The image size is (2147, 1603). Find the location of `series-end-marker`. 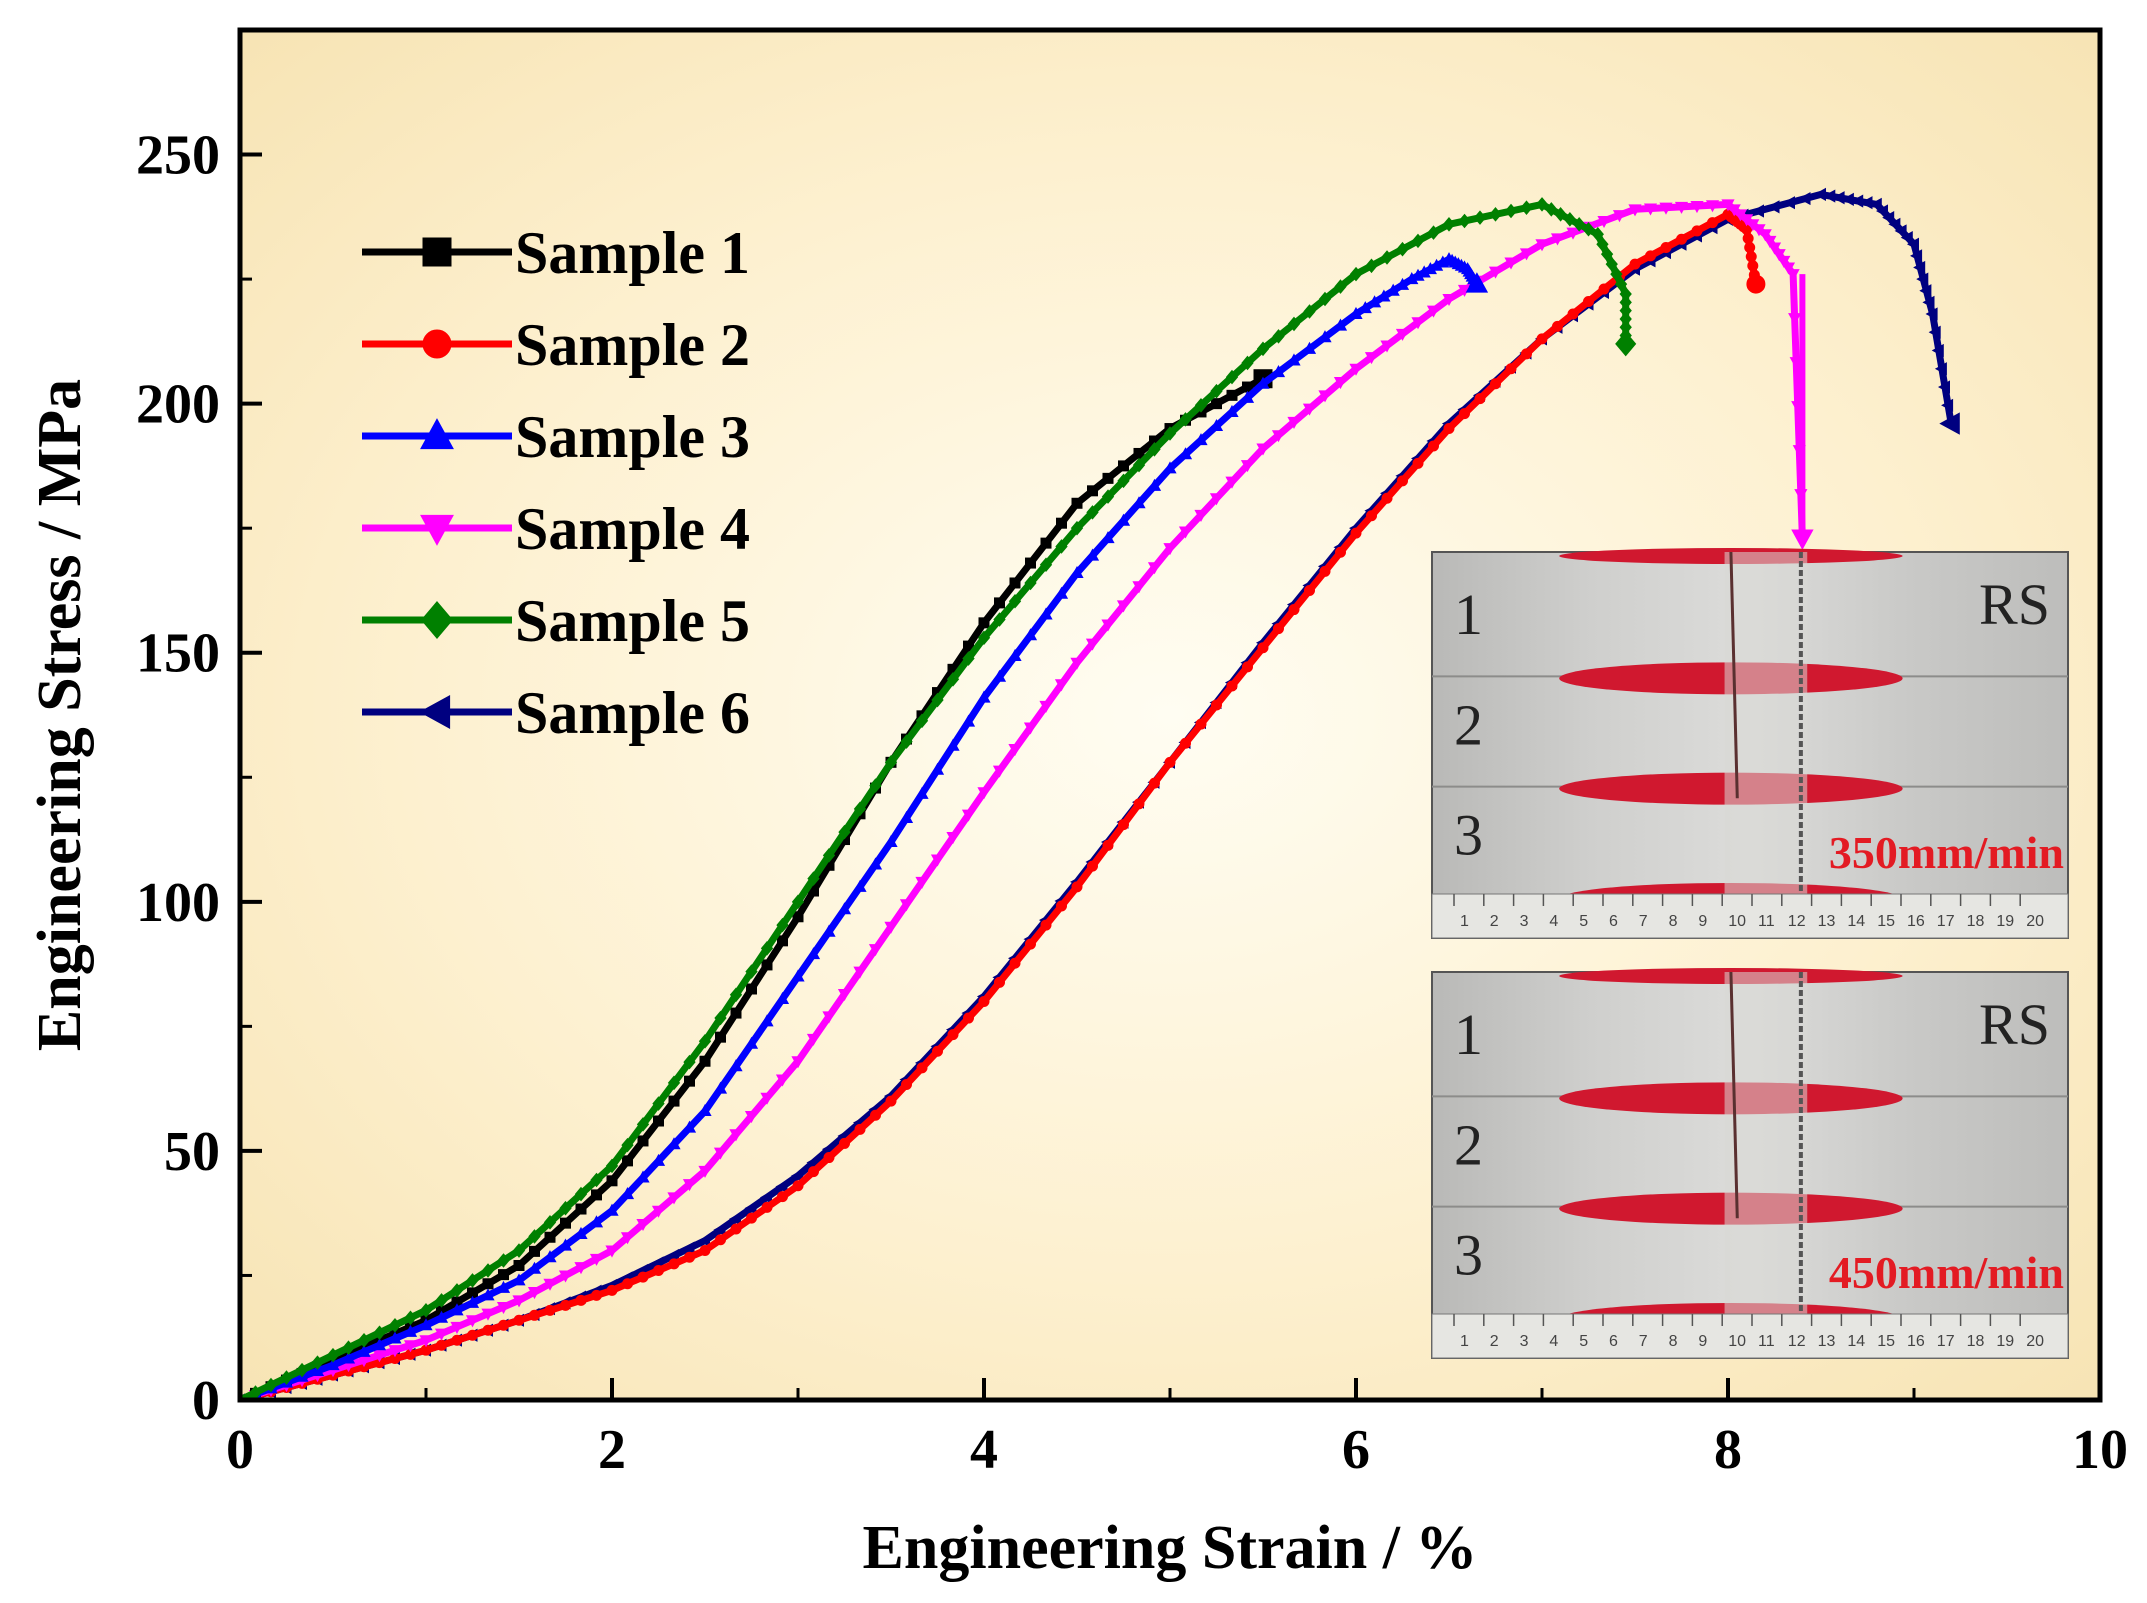

series-end-marker is located at coordinates (1477, 282).